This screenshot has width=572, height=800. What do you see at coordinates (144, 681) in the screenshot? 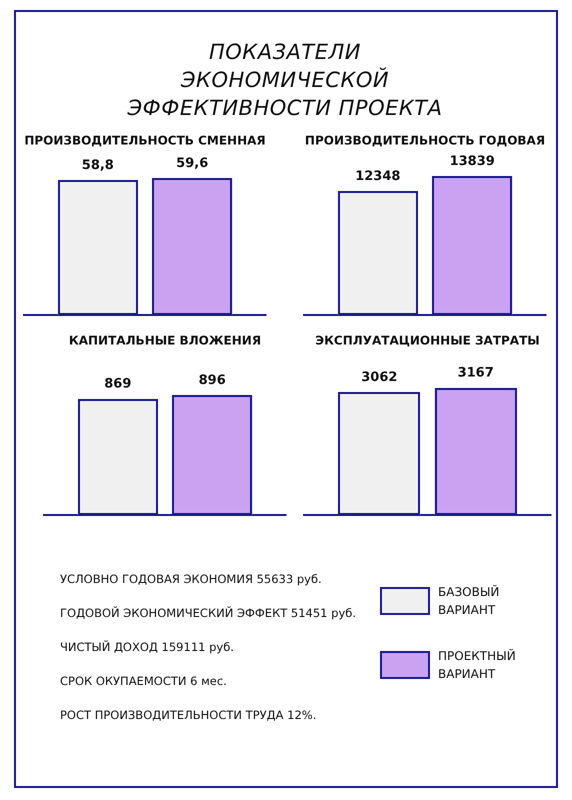
I see `text: СРОК ОКУПАЕМОСТИ 6 мес.` at bounding box center [144, 681].